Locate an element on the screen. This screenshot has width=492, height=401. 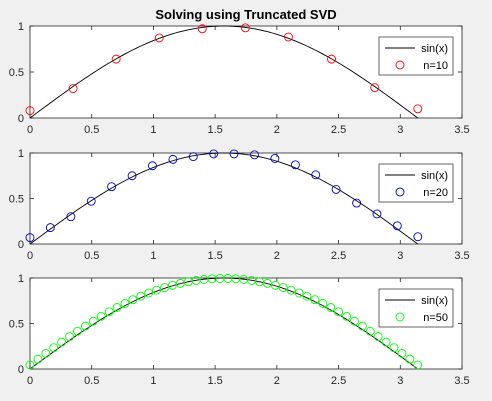
legend-label-series: n=20 is located at coordinates (435, 193).